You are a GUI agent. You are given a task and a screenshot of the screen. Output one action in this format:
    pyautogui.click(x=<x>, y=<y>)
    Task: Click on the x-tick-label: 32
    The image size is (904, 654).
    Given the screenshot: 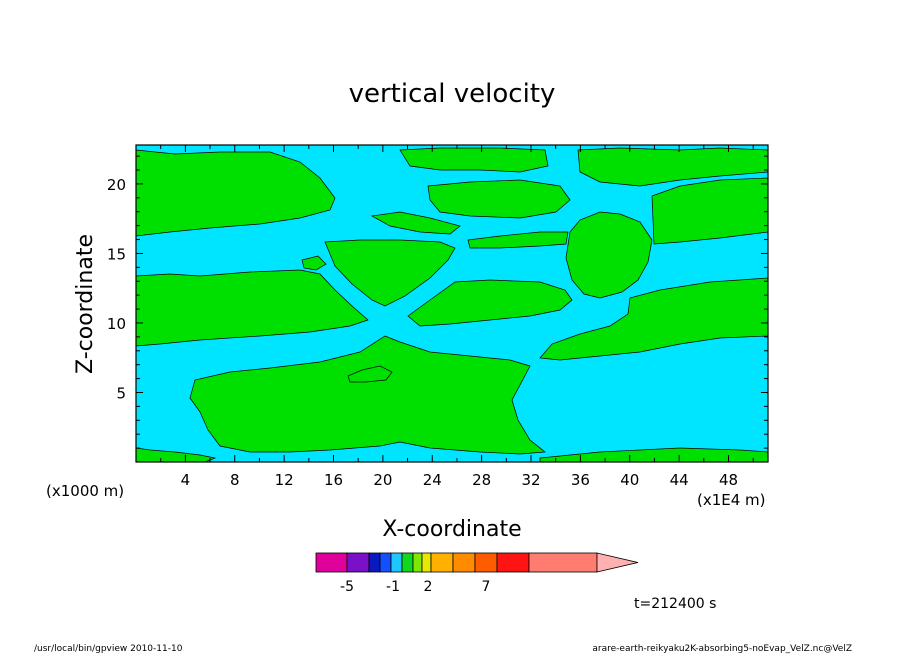 What is the action you would take?
    pyautogui.click(x=530, y=480)
    